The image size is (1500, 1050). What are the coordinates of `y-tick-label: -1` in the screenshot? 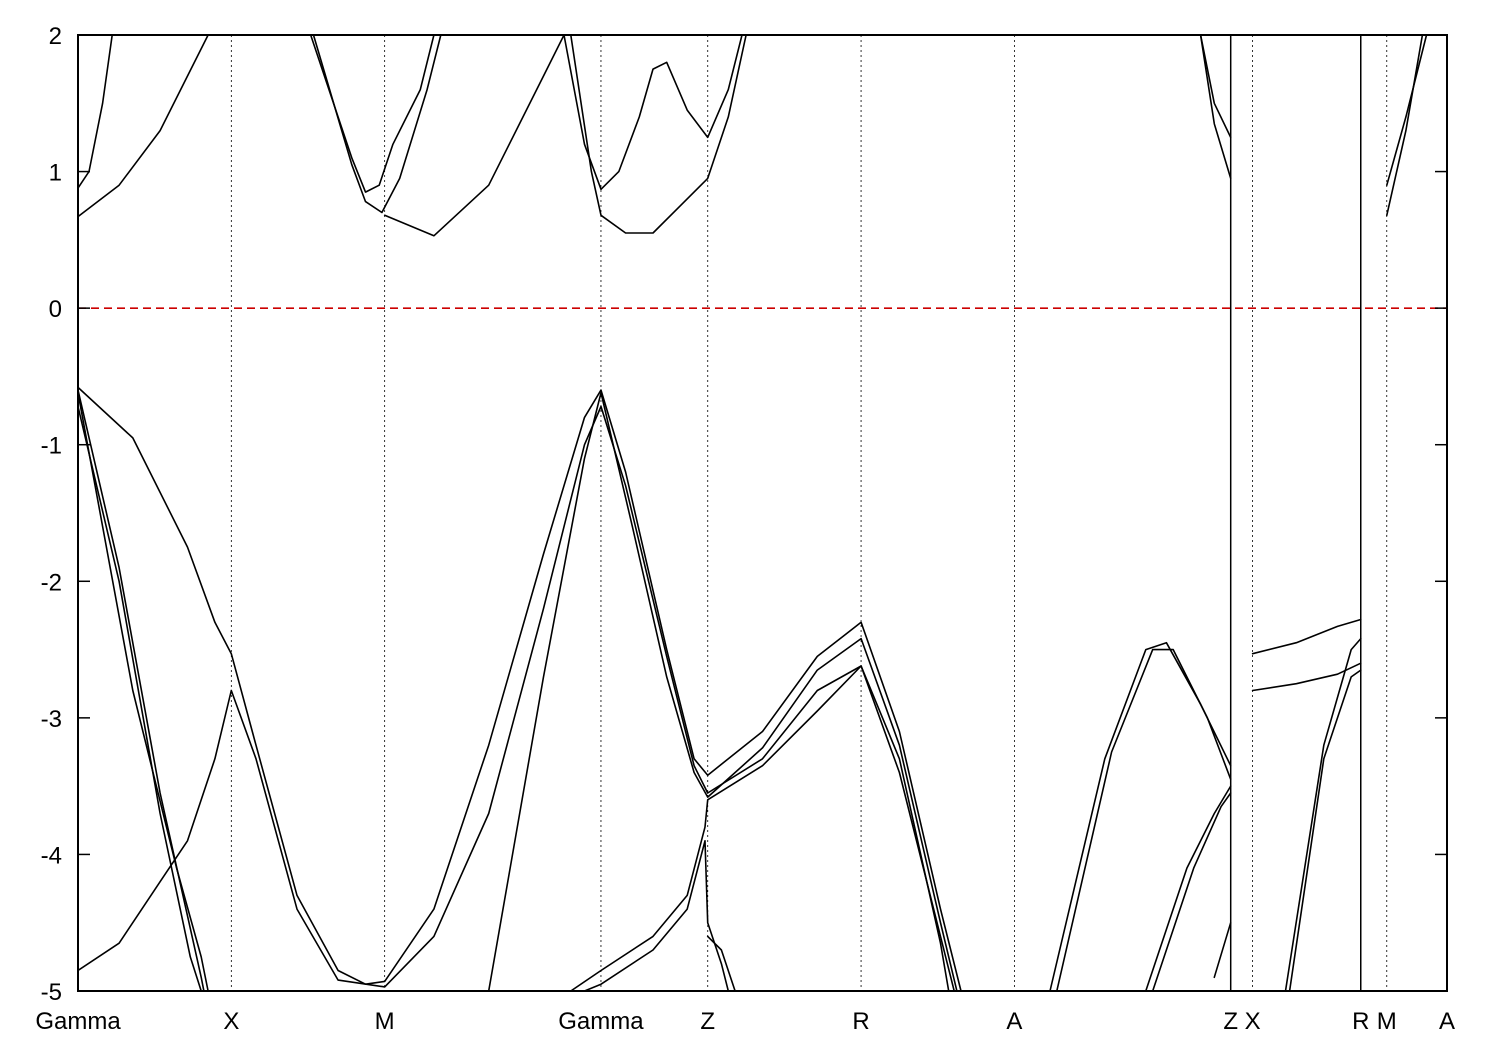 It's located at (51, 446).